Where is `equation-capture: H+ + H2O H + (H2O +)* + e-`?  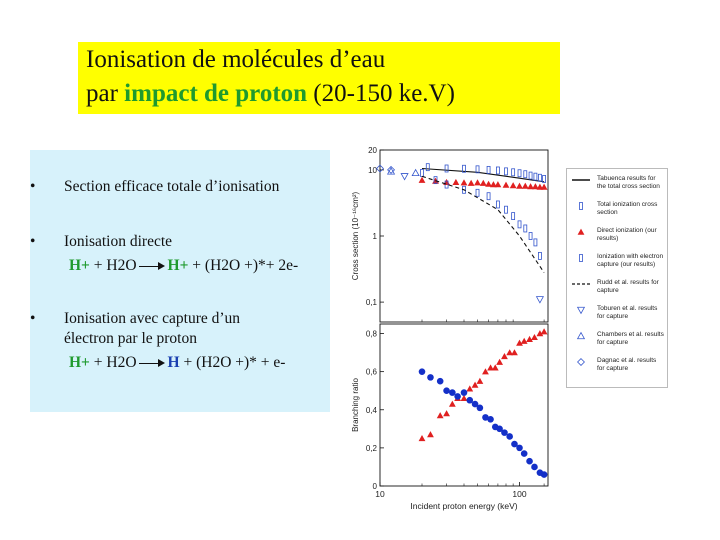
equation-capture: H+ + H2O H + (H2O +)* + e- is located at coordinates (177, 363).